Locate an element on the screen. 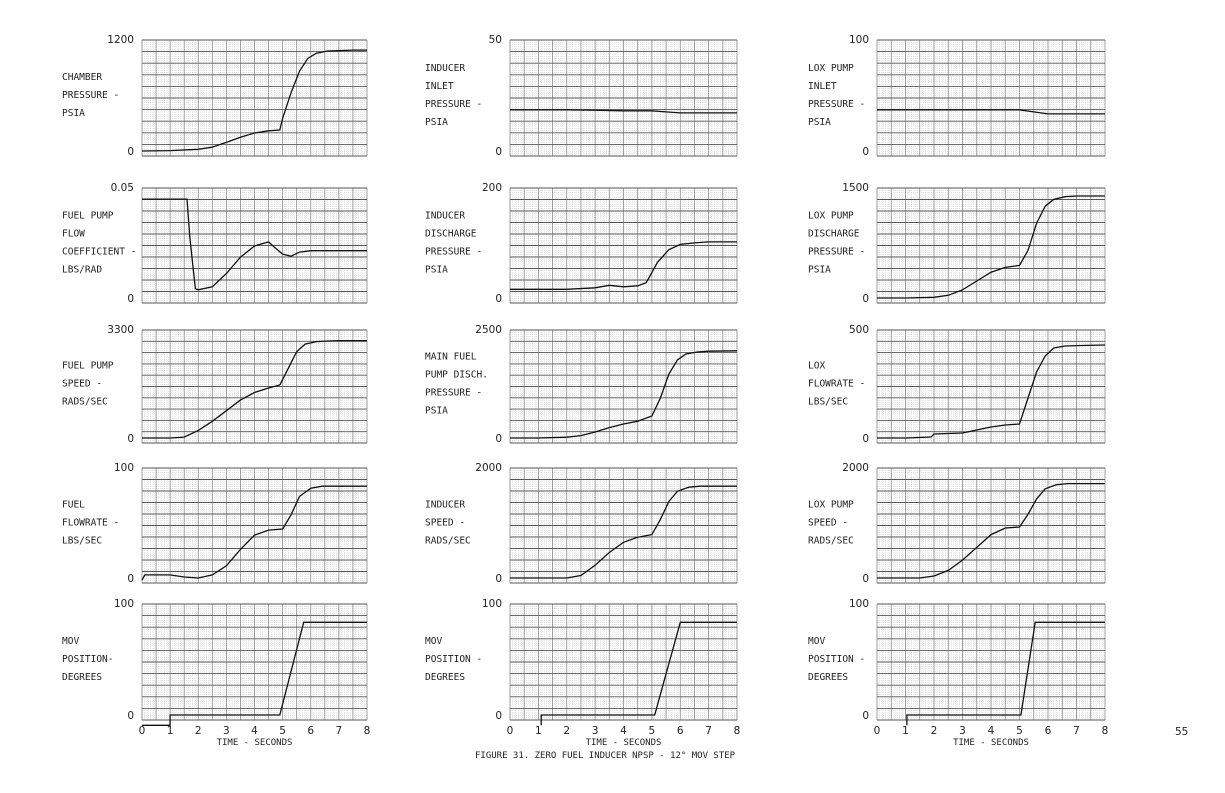  panel-lox-flowrate: 0 500 LOX FLOWRATE - LBS/SEC is located at coordinates (957, 384).